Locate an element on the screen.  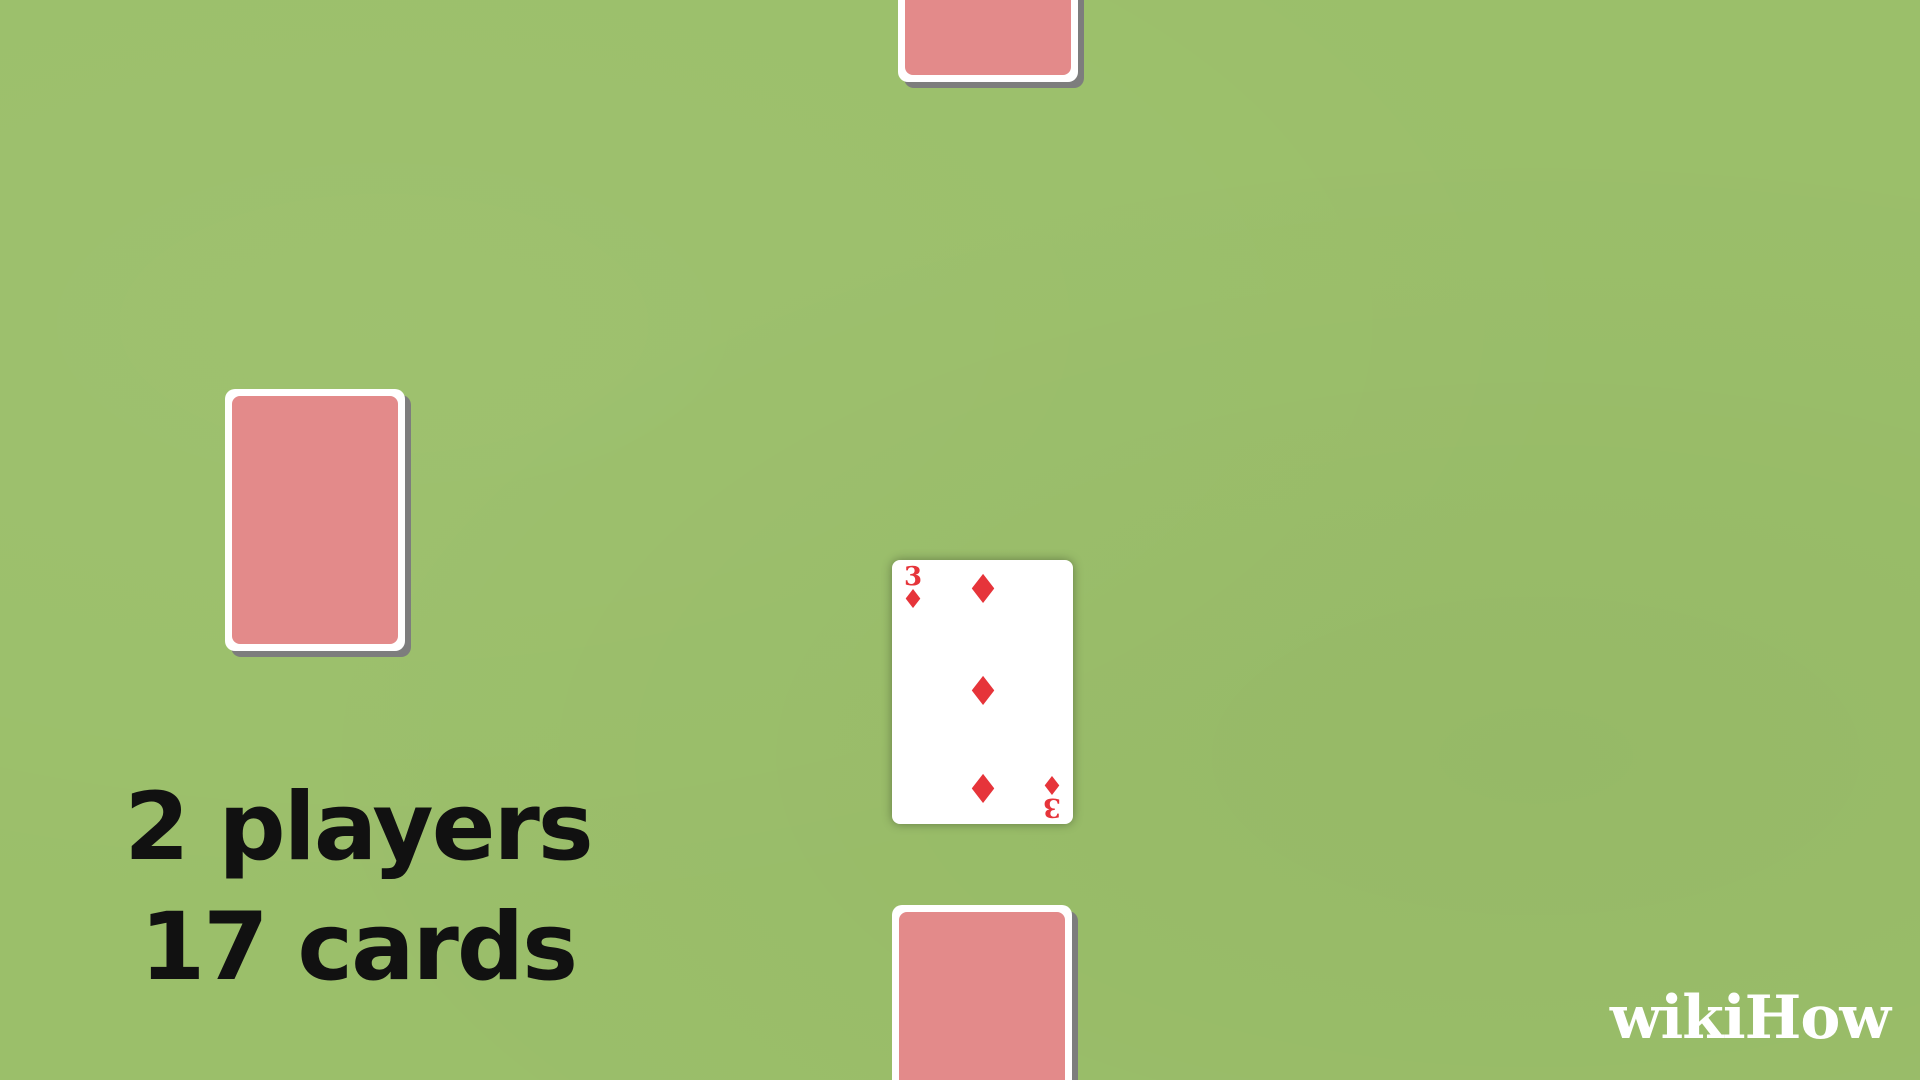
player-card-back-left is located at coordinates (315, 520).